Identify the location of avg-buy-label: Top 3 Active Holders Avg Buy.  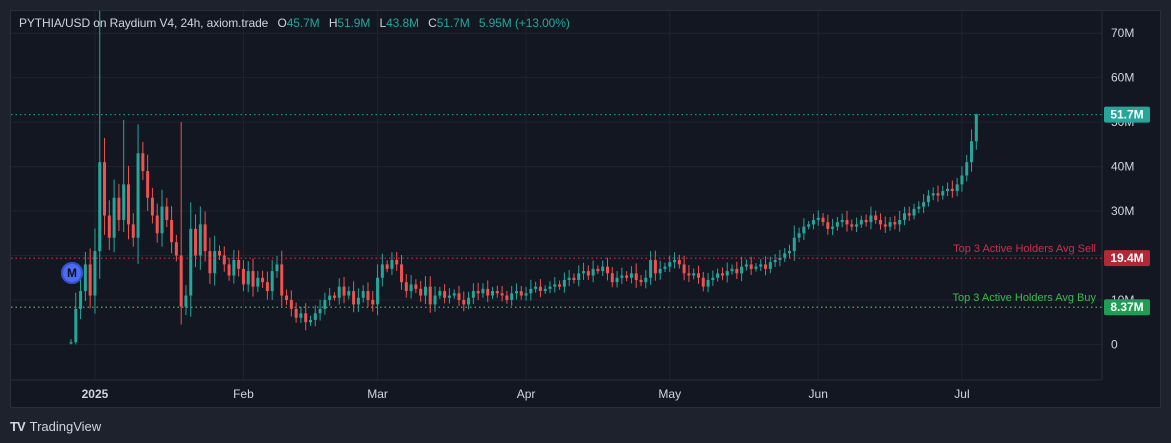
(1025, 298).